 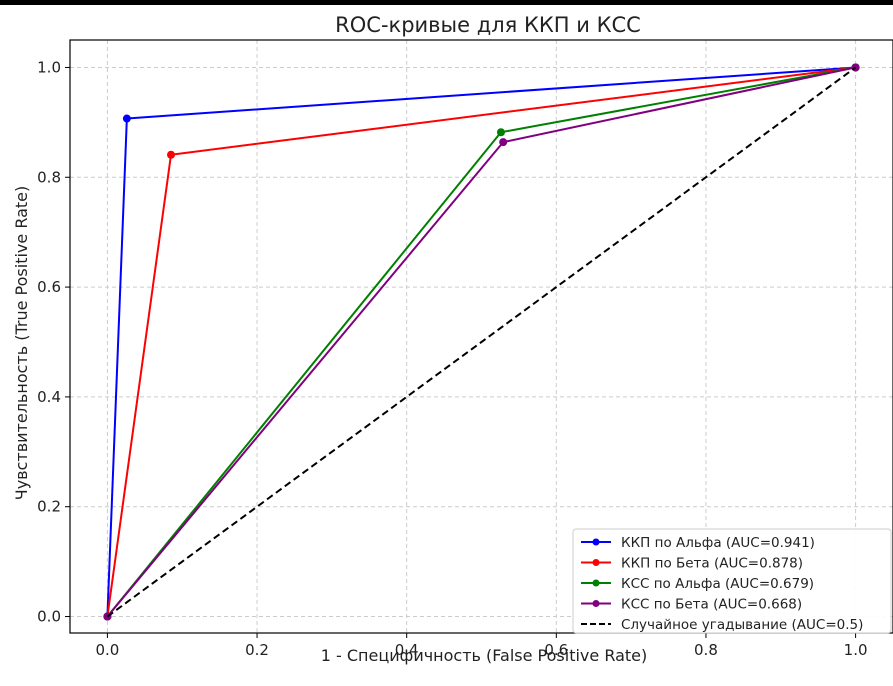 I want to click on legend-entry-1: ККП по Бета (AUC=0.878), so click(x=712, y=564).